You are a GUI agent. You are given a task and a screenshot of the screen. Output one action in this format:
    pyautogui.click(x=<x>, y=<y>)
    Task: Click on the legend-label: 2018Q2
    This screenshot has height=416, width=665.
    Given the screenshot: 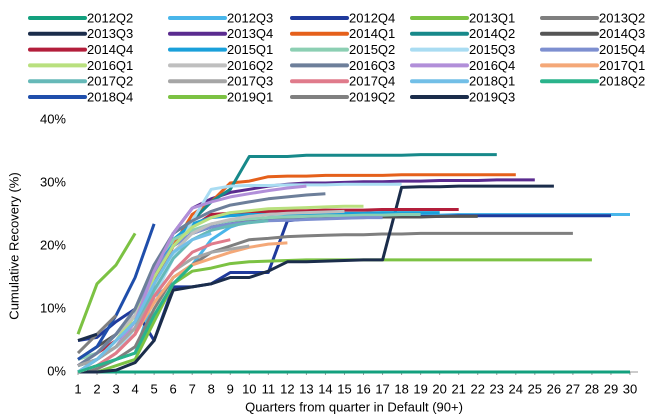 What is the action you would take?
    pyautogui.click(x=622, y=81)
    